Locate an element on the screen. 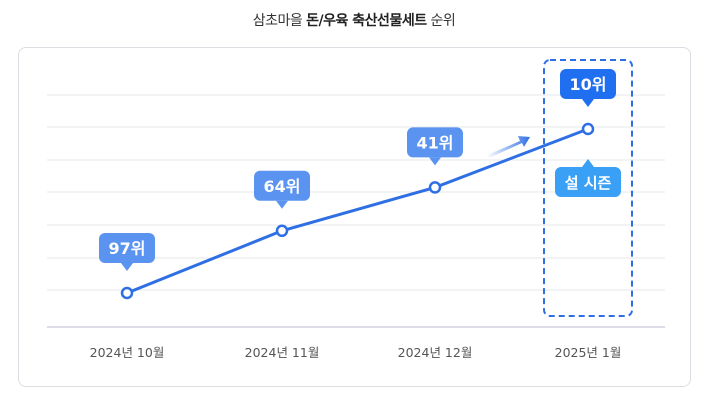  annotation-tail is located at coordinates (588, 163).